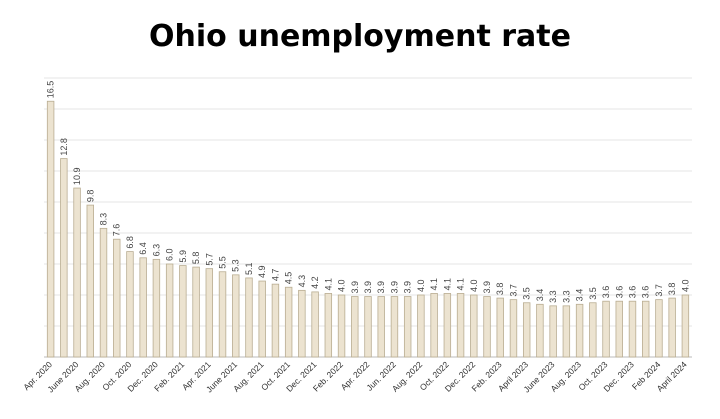  Describe the element at coordinates (209, 259) in the screenshot. I see `value-label: 5.7` at that location.